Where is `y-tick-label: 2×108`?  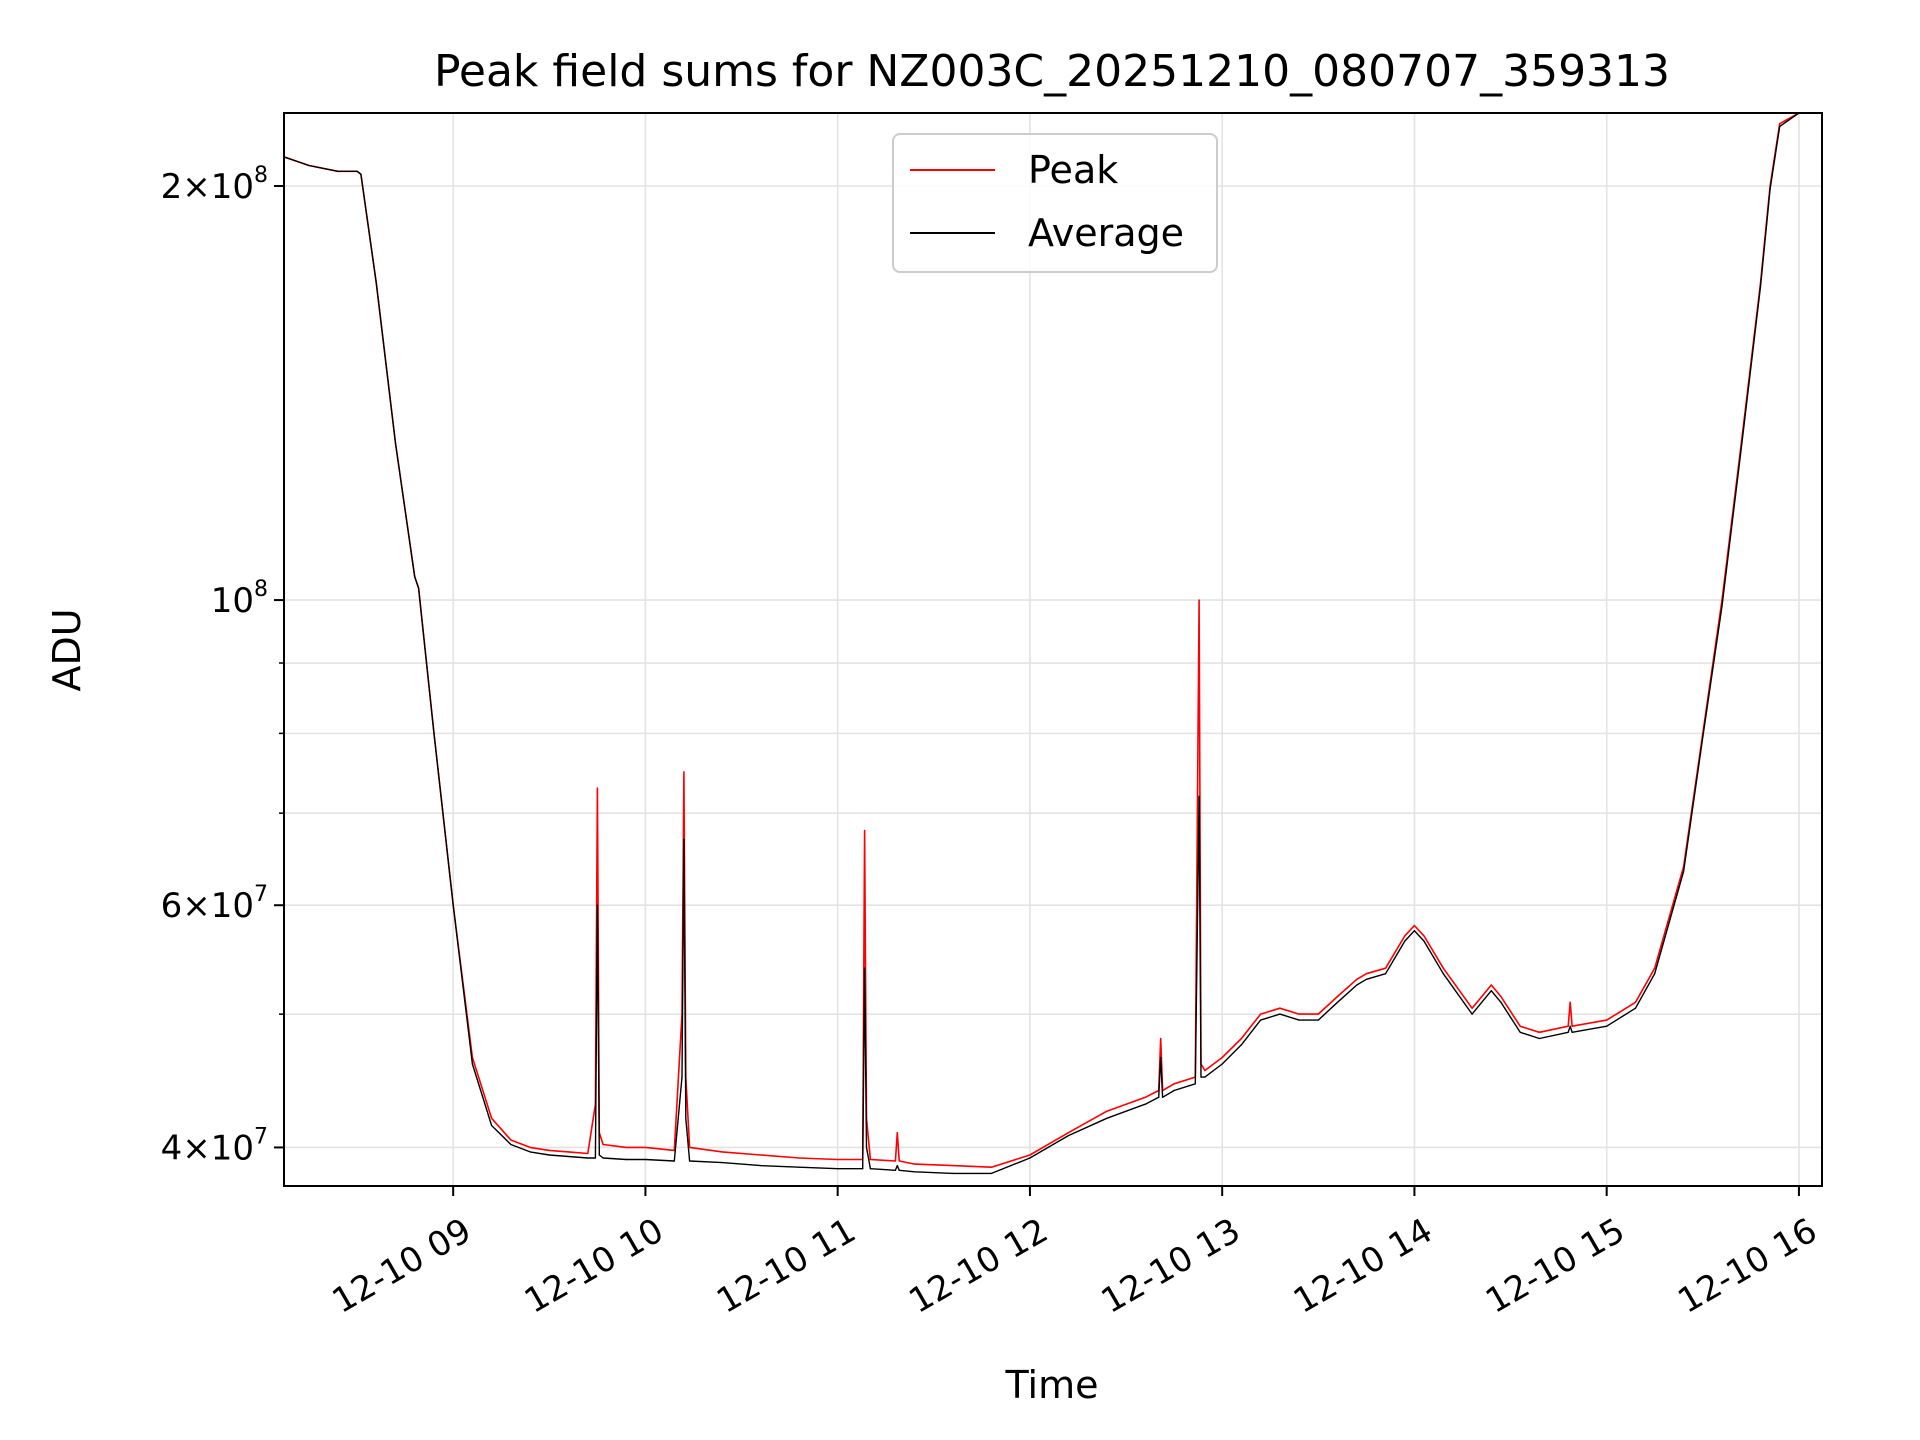
y-tick-label: 2×108 is located at coordinates (214, 185).